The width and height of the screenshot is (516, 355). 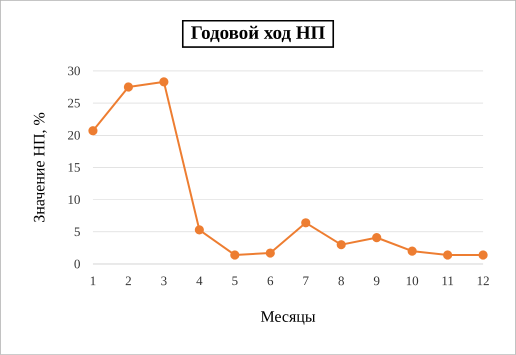 What do you see at coordinates (483, 281) in the screenshot?
I see `x-tick-label: 12` at bounding box center [483, 281].